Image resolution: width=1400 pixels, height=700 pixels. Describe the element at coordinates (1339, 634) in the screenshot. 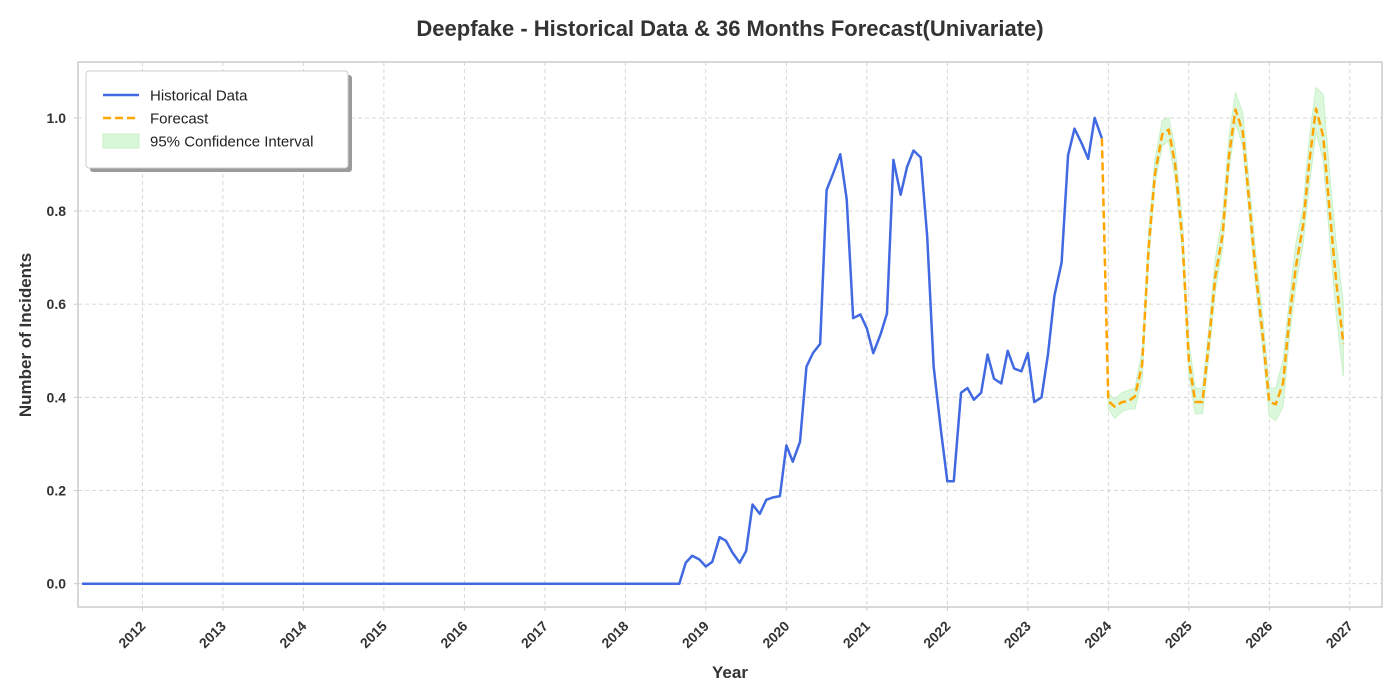

I see `x-tick-label: 2027` at that location.